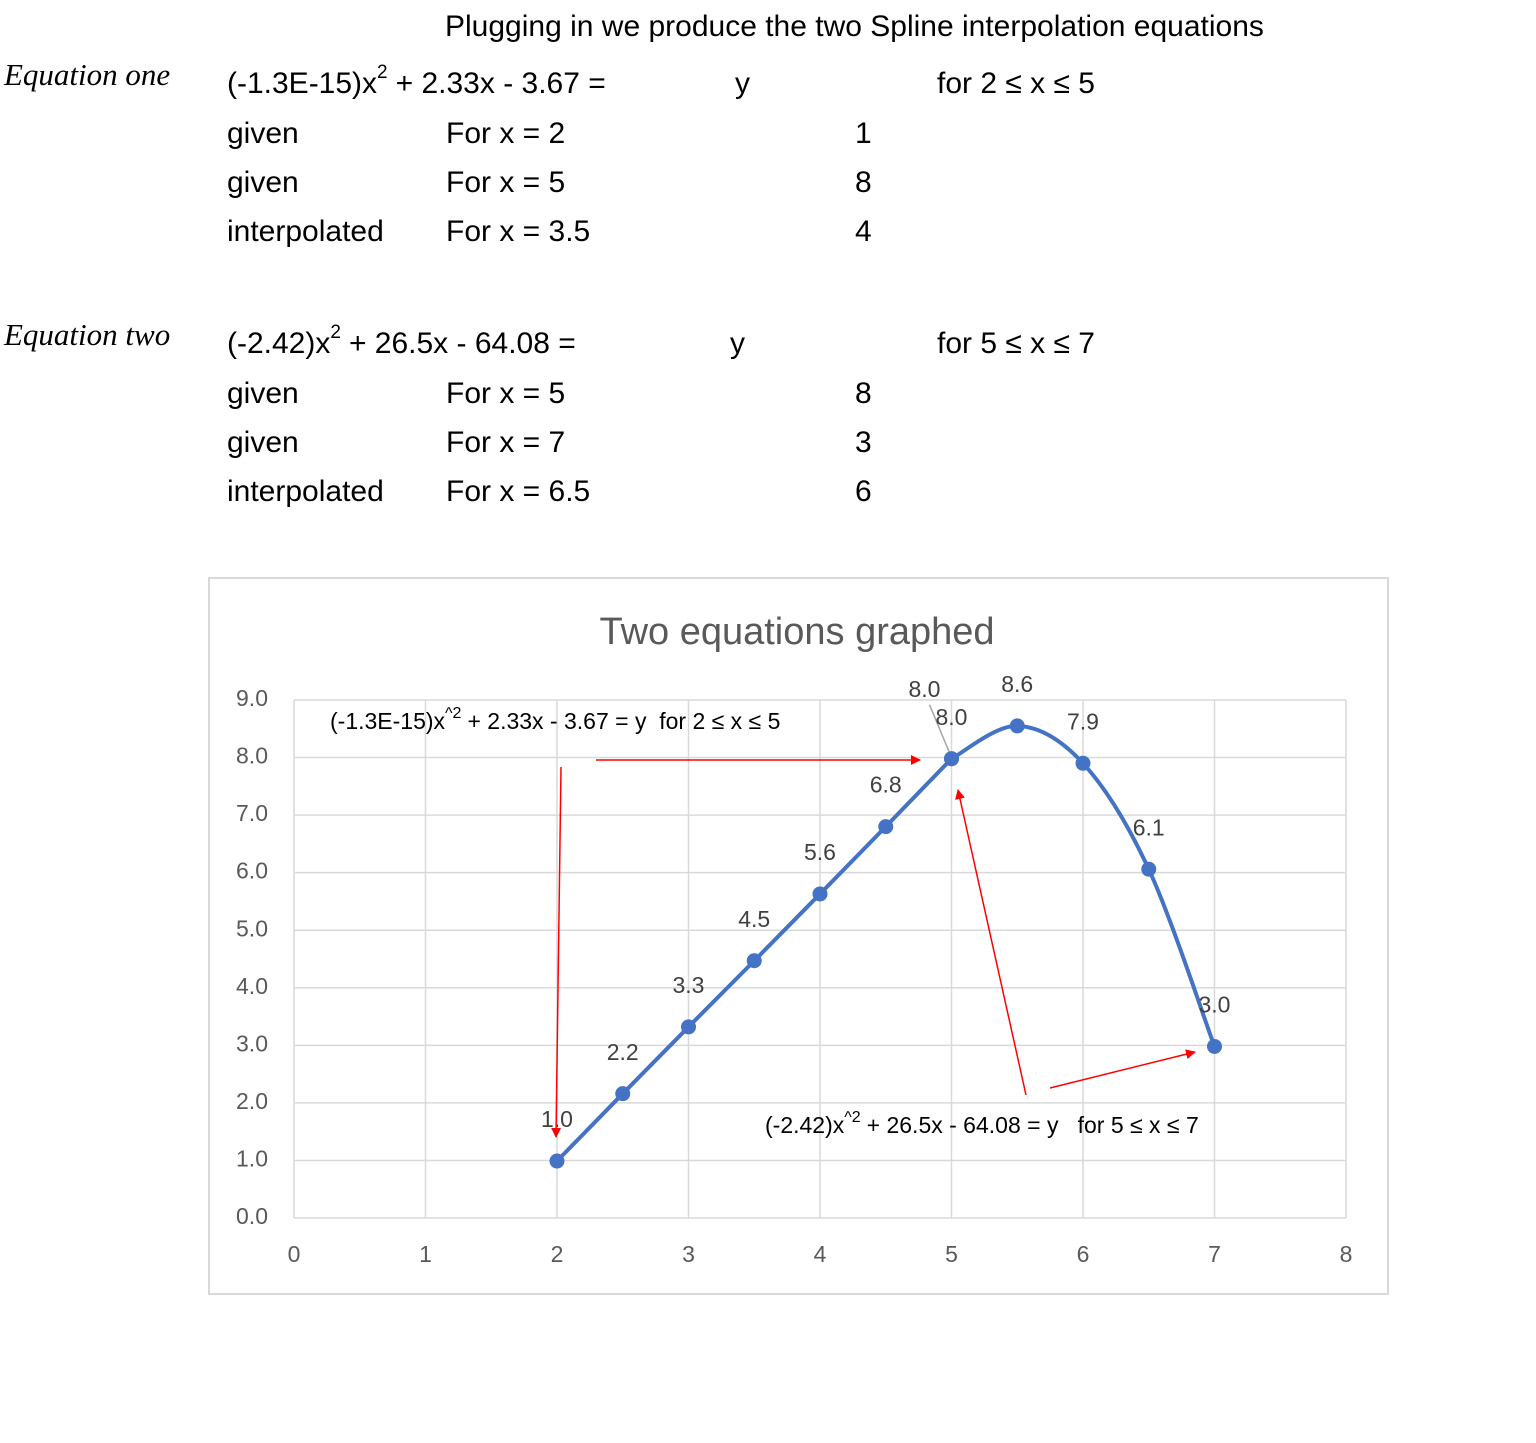  I want to click on y-tick-label: 0.0, so click(252, 1216).